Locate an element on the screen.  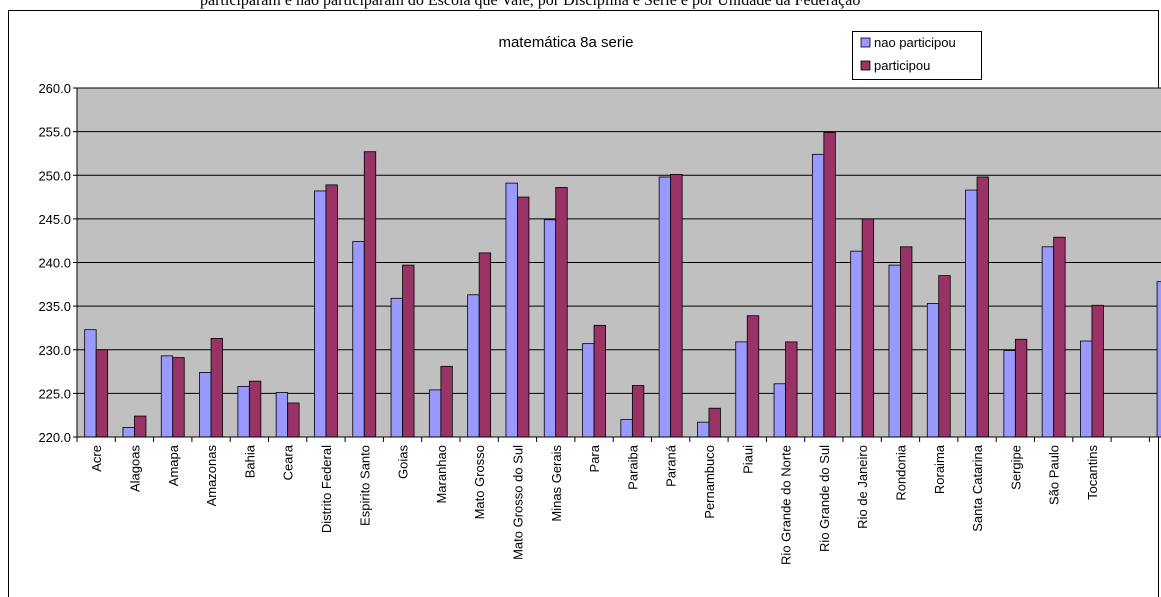
legend-label-nao-participou: nao participou is located at coordinates (915, 42).